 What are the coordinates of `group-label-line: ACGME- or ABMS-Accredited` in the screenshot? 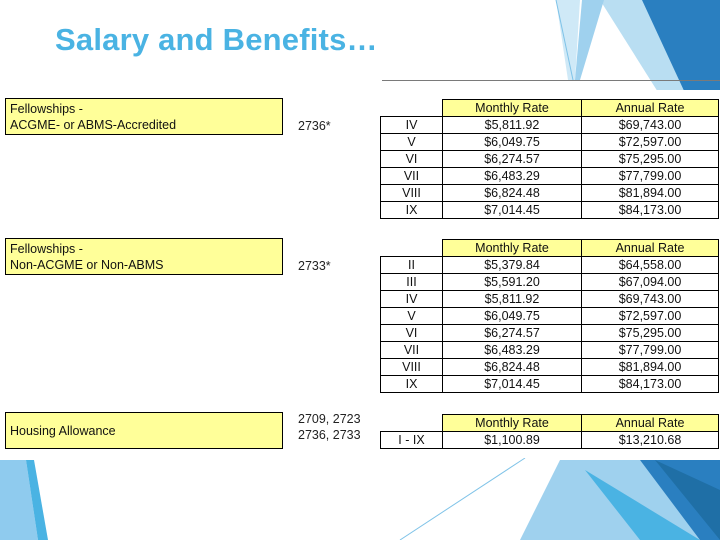 It's located at (93, 125).